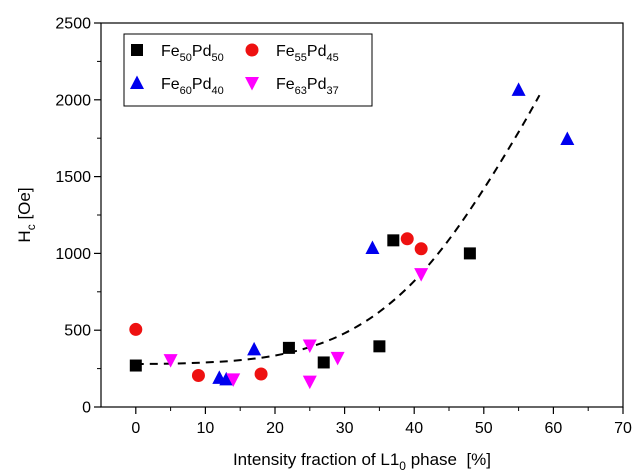 Image resolution: width=643 pixels, height=474 pixels. Describe the element at coordinates (307, 86) in the screenshot. I see `legend-label: Fe63Pd37` at that location.